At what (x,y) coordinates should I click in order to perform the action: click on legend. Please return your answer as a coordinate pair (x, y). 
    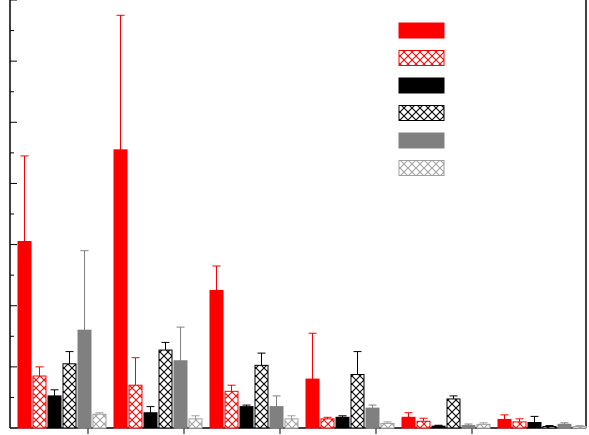
    Looking at the image, I should click on (421, 99).